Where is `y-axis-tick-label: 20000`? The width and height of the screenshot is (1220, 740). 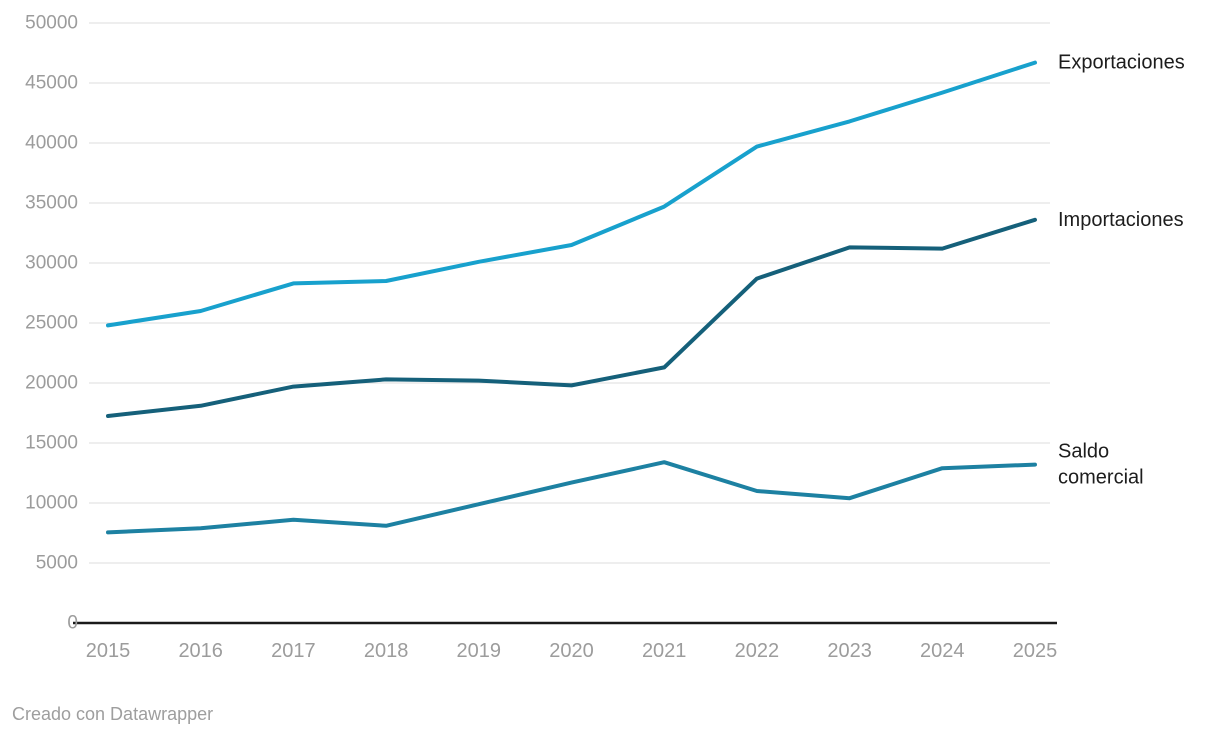
y-axis-tick-label: 20000 is located at coordinates (51, 383).